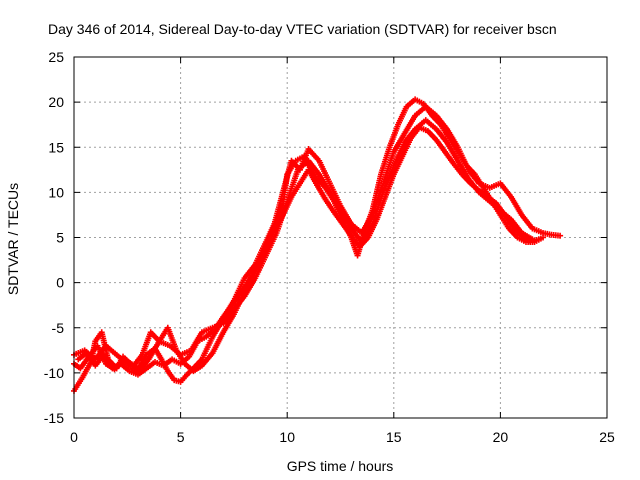 Image resolution: width=640 pixels, height=480 pixels. I want to click on x-axis-label: GPS time / hours, so click(340, 466).